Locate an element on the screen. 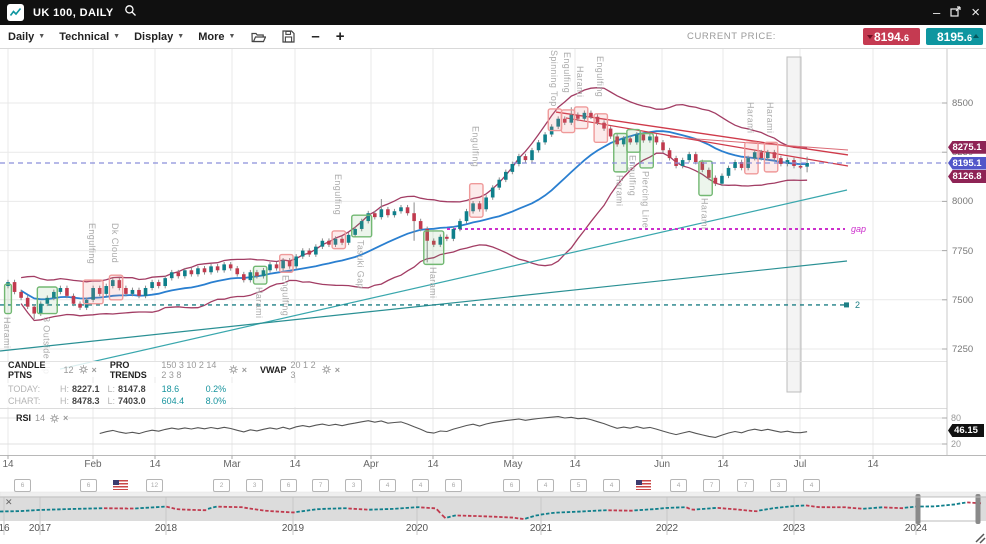 This screenshot has height=544, width=986. calendar-event-icon: 12 is located at coordinates (154, 485).